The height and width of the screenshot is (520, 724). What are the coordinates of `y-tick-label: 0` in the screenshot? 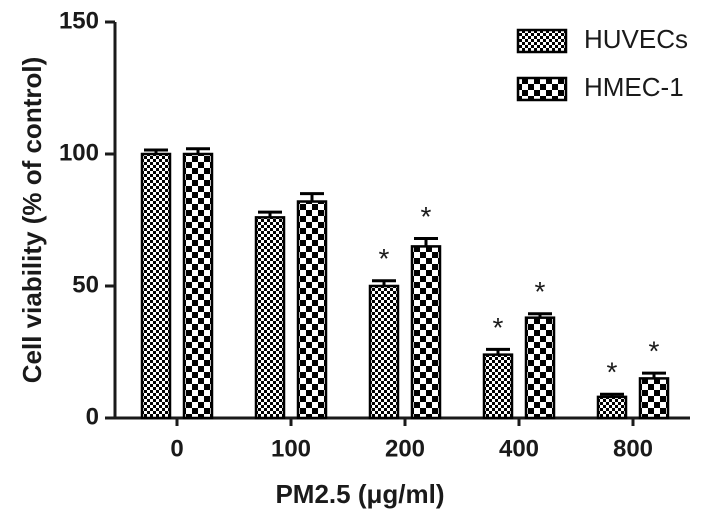 It's located at (92, 416).